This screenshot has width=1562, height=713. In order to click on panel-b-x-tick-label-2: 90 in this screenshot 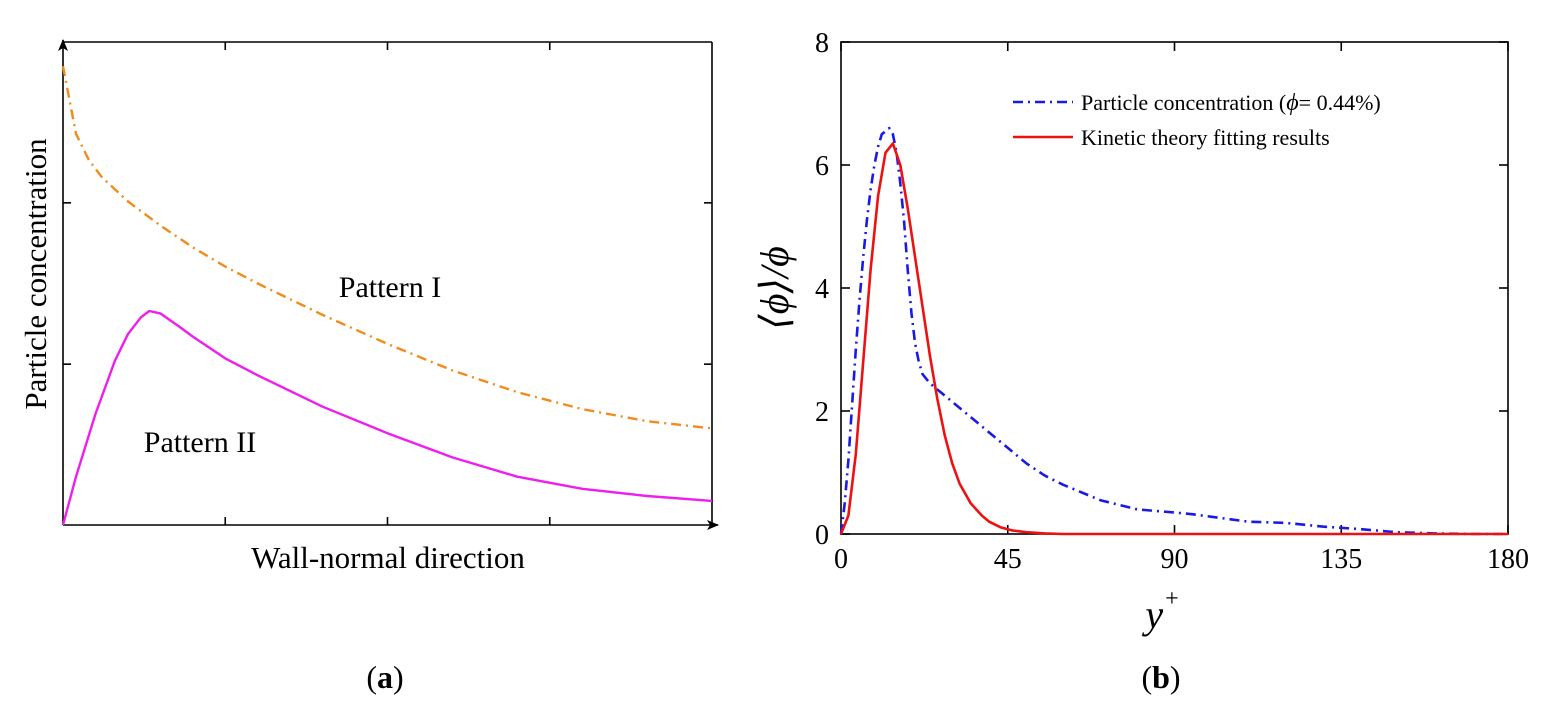, I will do `click(1175, 559)`.